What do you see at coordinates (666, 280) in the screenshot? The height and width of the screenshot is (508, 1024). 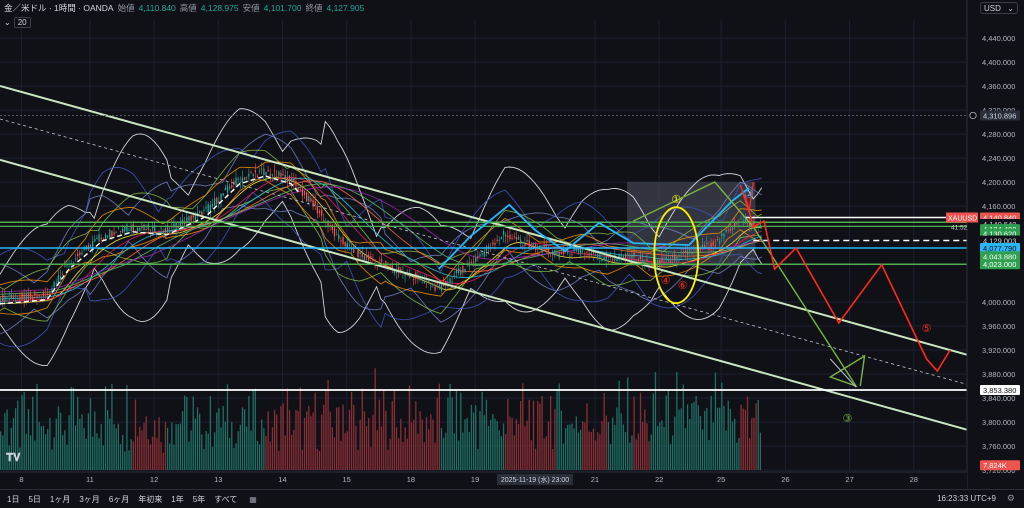 I see `annotation-label: ④` at bounding box center [666, 280].